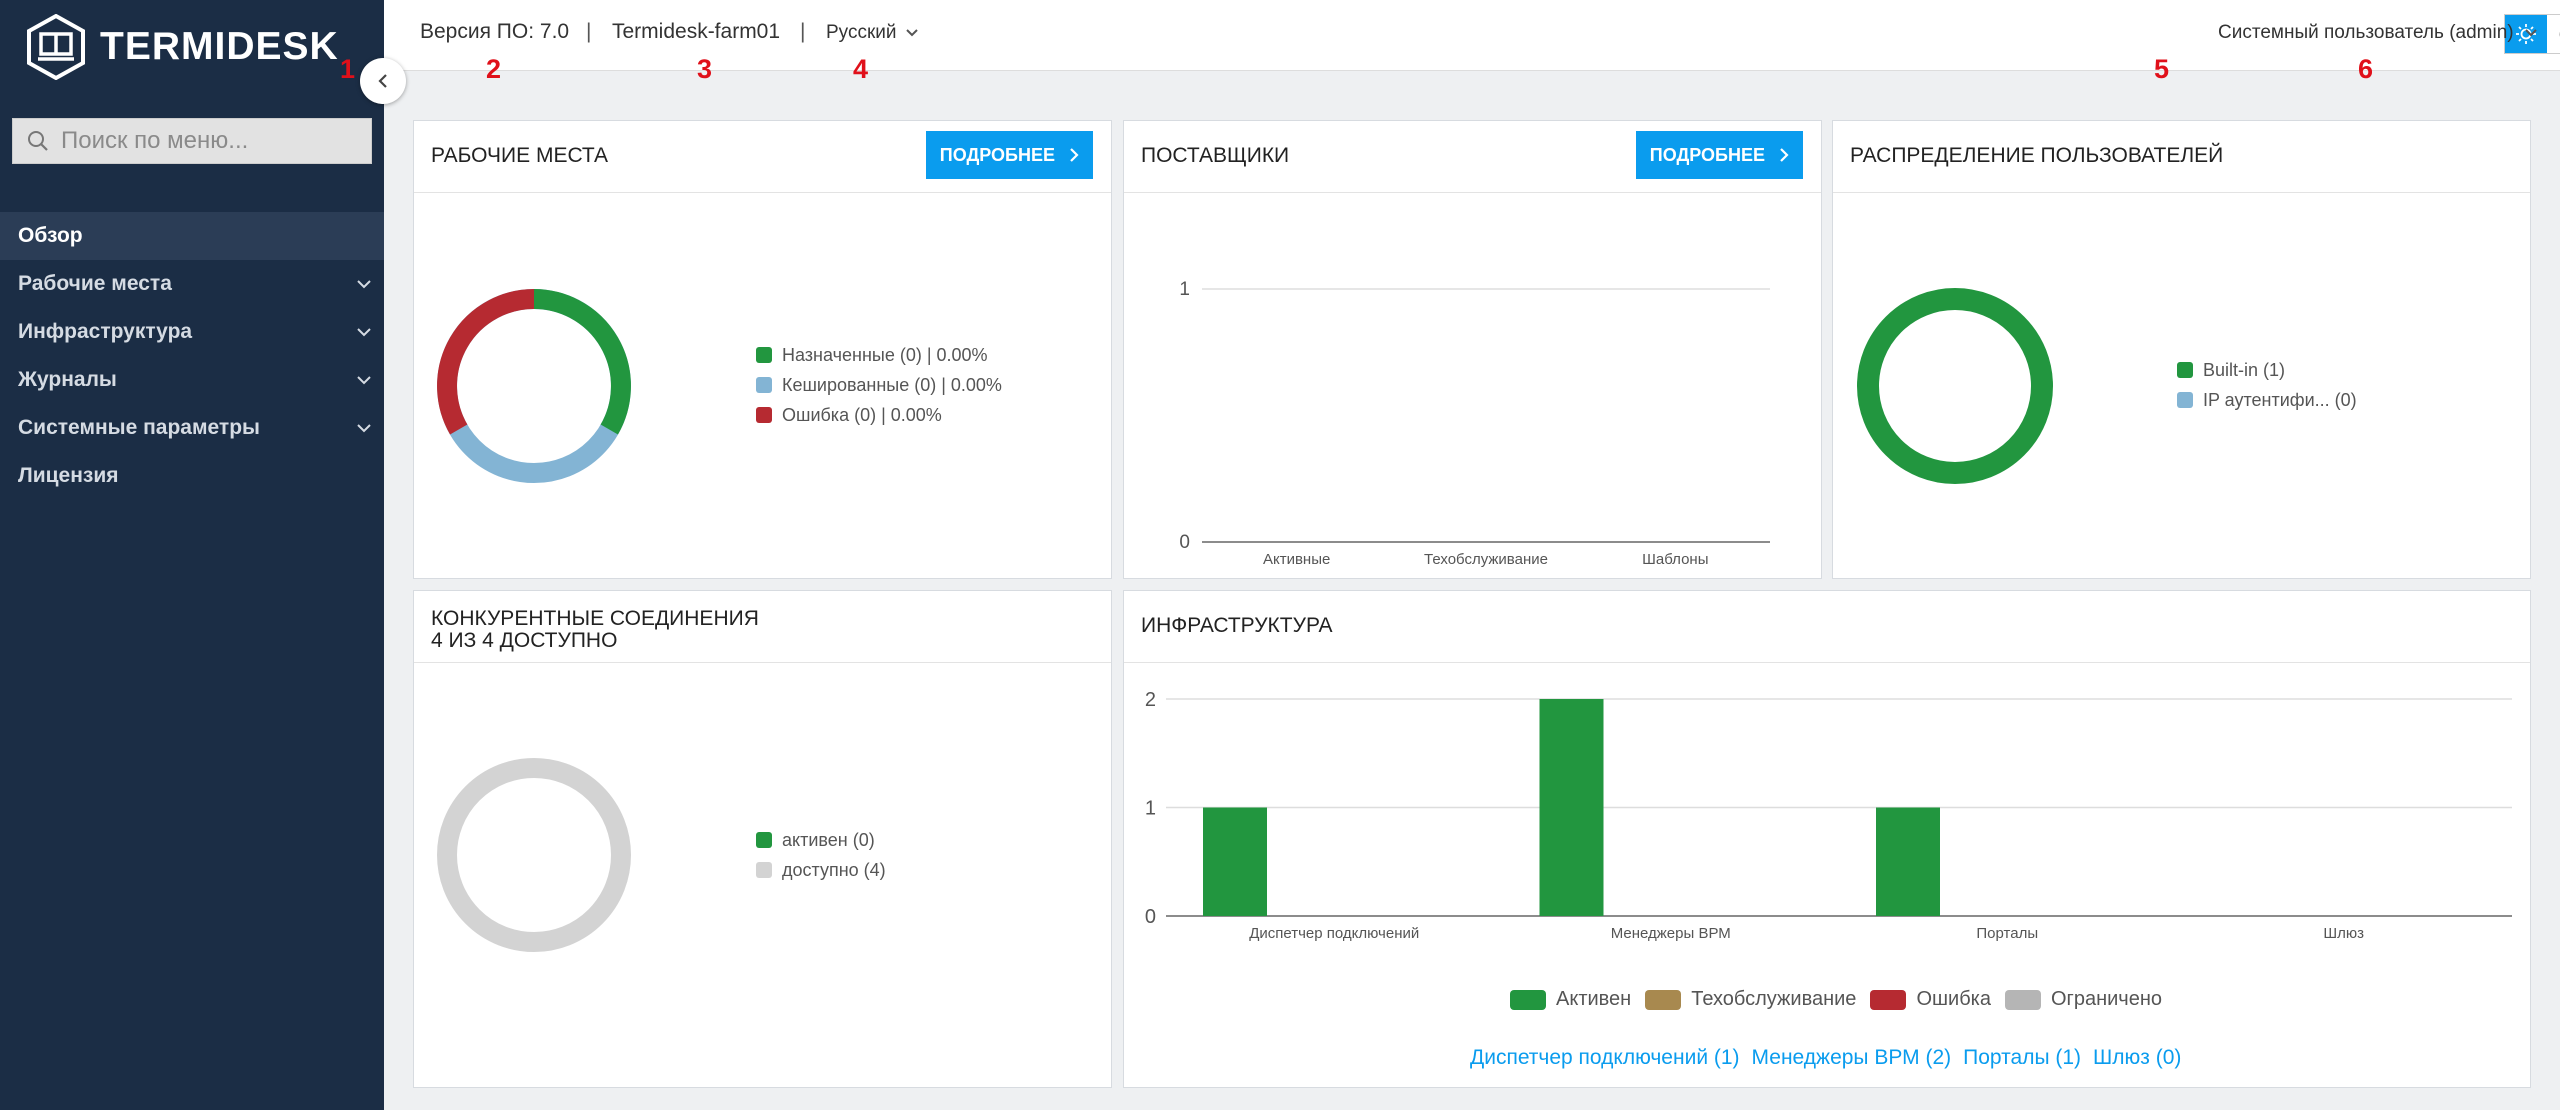  What do you see at coordinates (885, 354) in the screenshot?
I see `legend-label: Назначенные (0) | 0.00%` at bounding box center [885, 354].